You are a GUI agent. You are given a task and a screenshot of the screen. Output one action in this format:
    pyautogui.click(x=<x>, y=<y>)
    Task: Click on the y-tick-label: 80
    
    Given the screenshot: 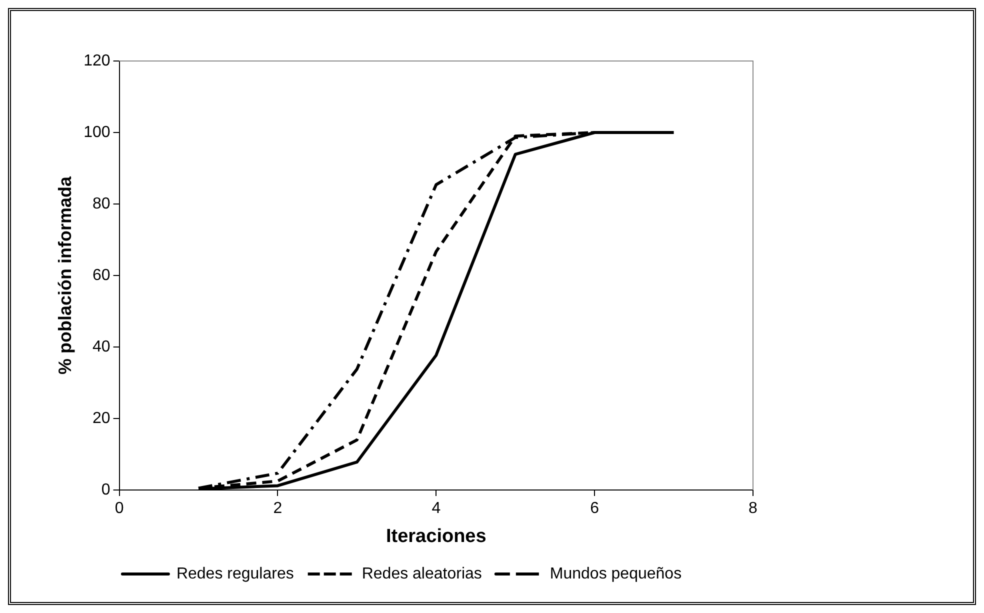 What is the action you would take?
    pyautogui.click(x=101, y=203)
    